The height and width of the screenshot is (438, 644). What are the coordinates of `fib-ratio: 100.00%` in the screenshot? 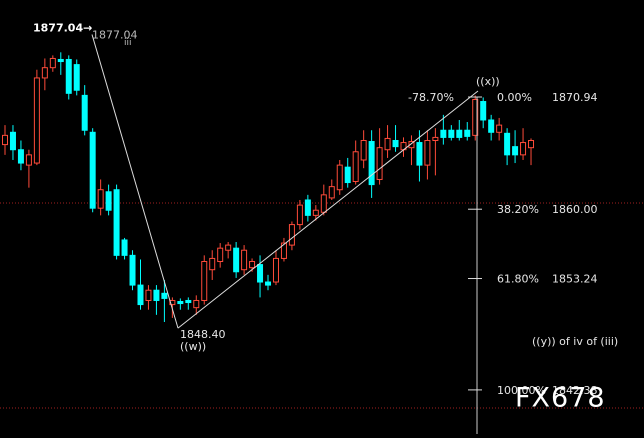 It's located at (521, 390).